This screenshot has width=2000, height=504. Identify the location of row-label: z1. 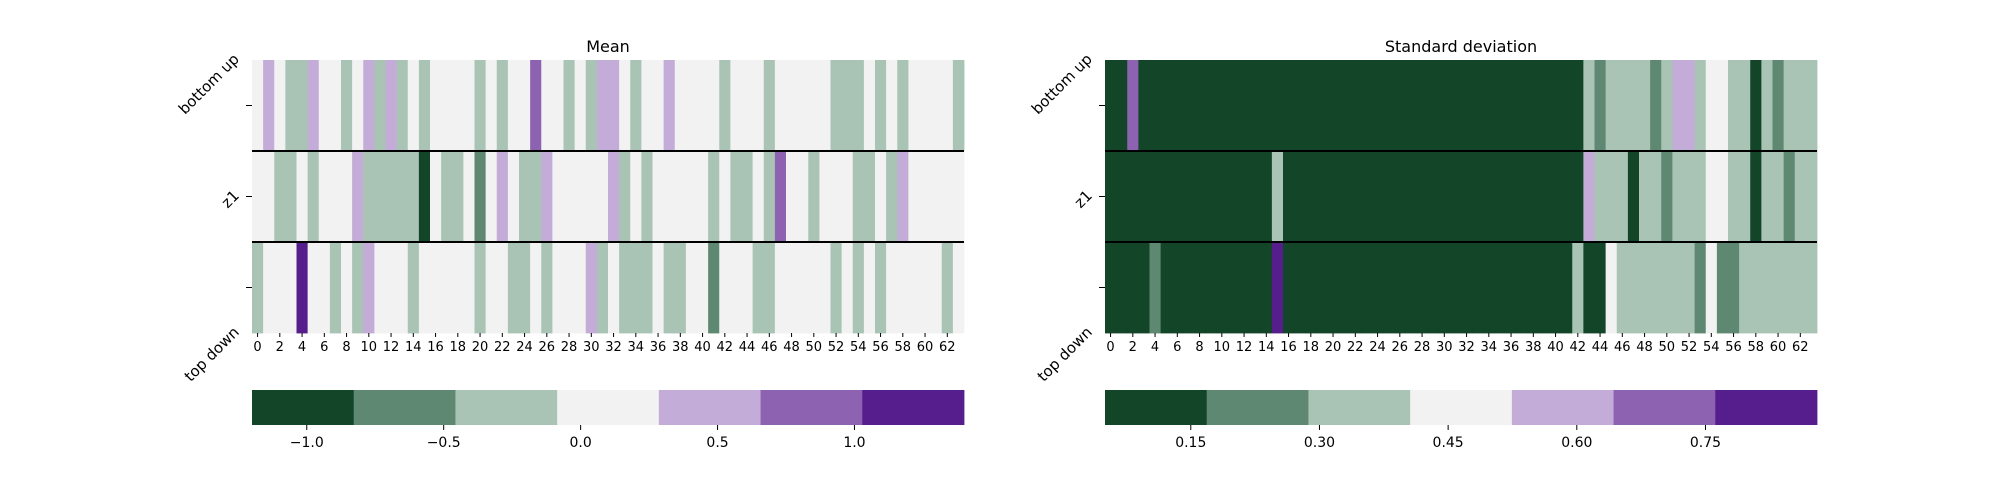
(230, 199).